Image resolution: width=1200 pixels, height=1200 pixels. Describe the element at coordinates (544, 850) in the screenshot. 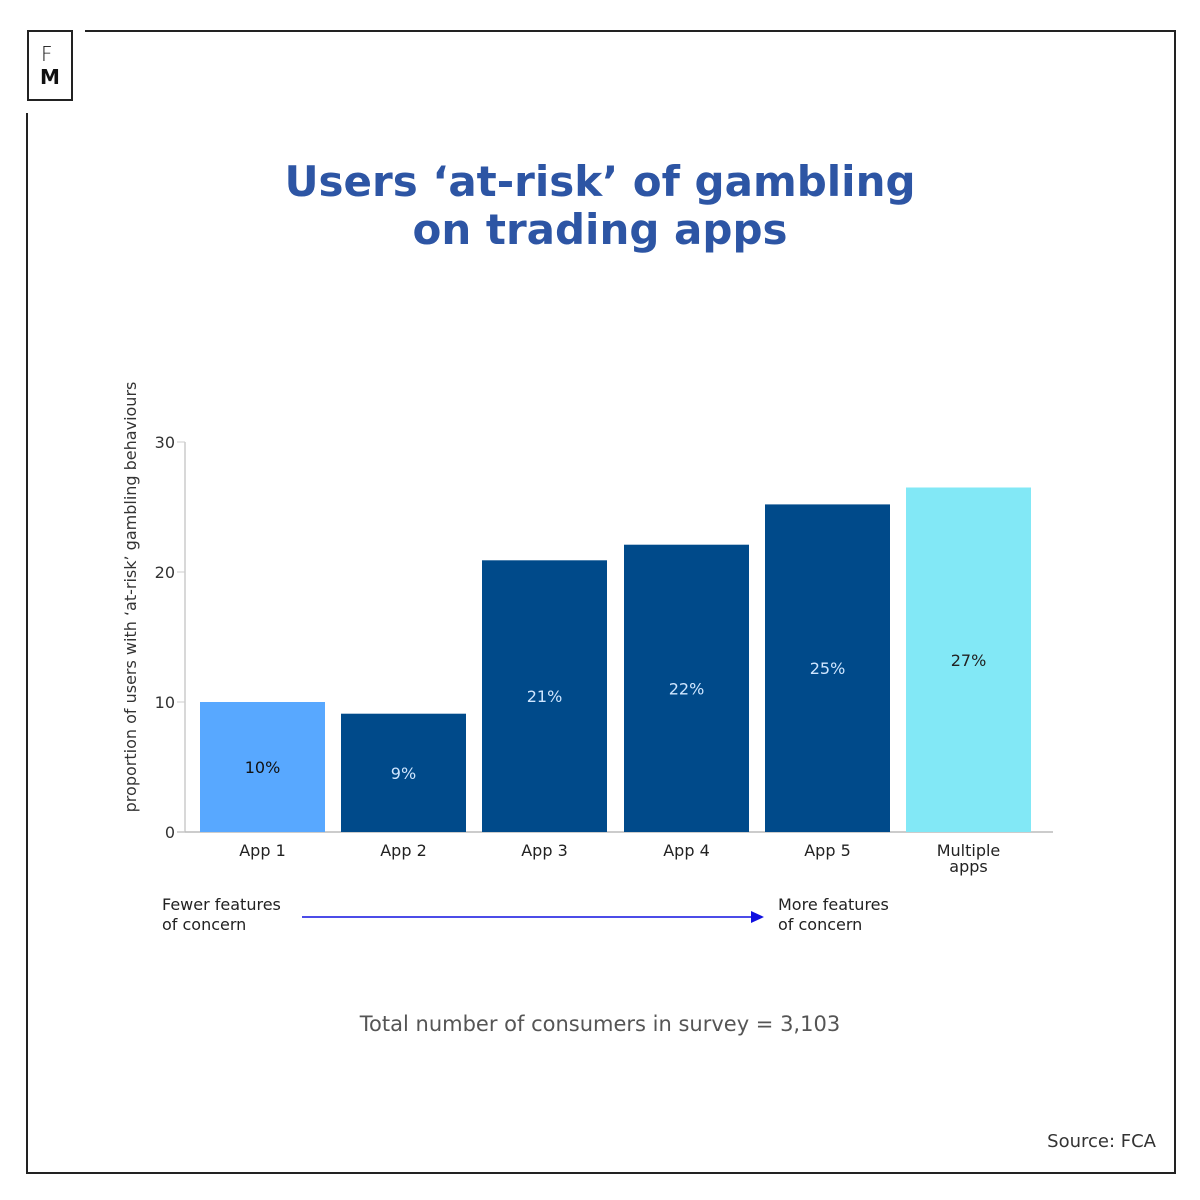

I see `x-tick-label: App 3` at that location.